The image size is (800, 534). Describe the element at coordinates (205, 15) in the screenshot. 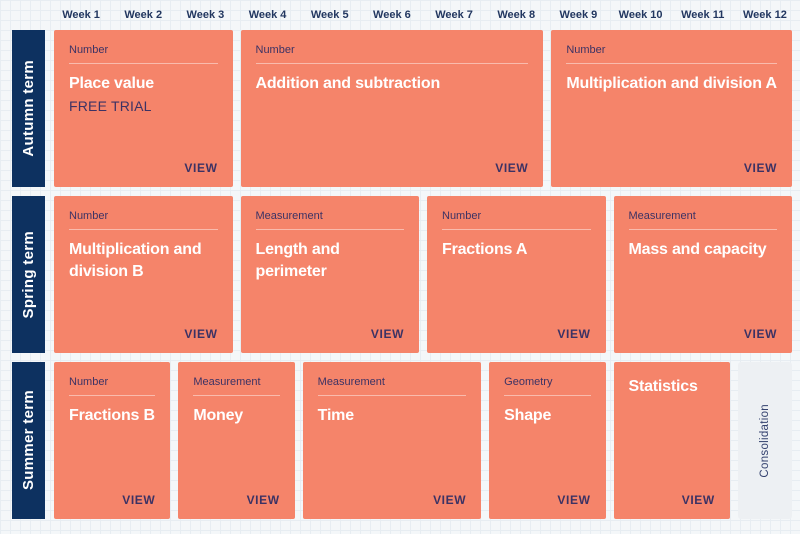

I see `week-label: Week 3` at that location.